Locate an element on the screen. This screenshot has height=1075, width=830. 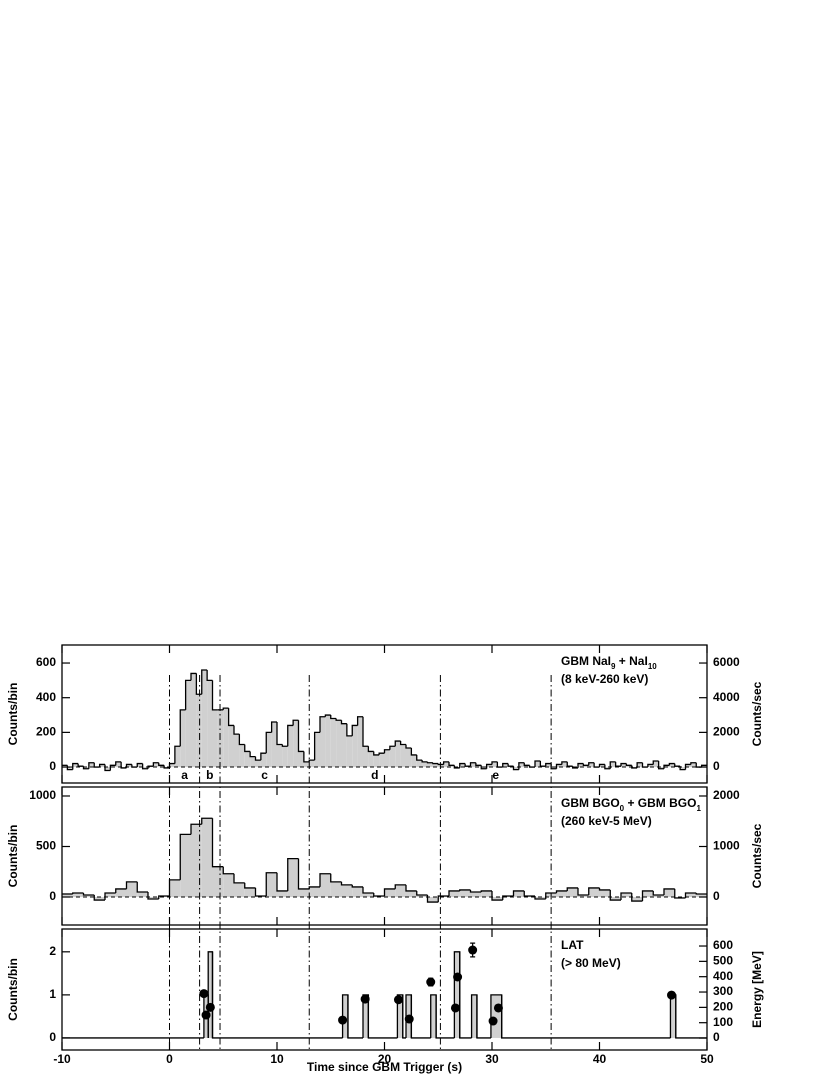
y2-tick-label: 2000 is located at coordinates (726, 732).